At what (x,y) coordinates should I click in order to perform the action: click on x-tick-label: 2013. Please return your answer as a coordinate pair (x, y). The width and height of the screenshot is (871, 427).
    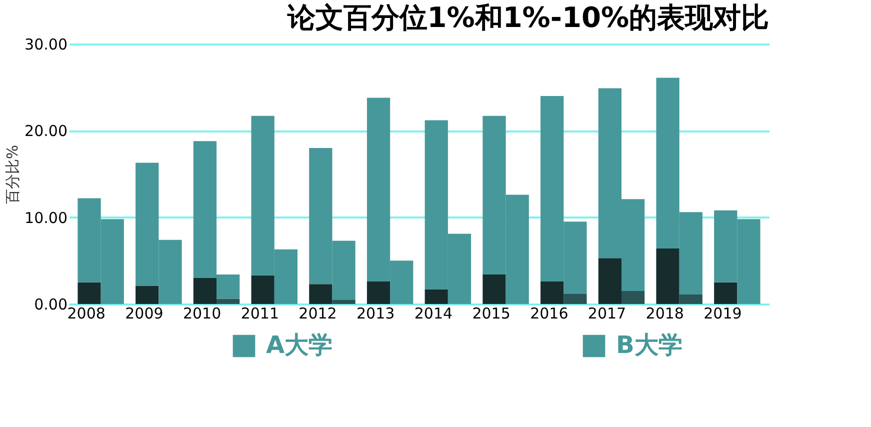
    Looking at the image, I should click on (375, 313).